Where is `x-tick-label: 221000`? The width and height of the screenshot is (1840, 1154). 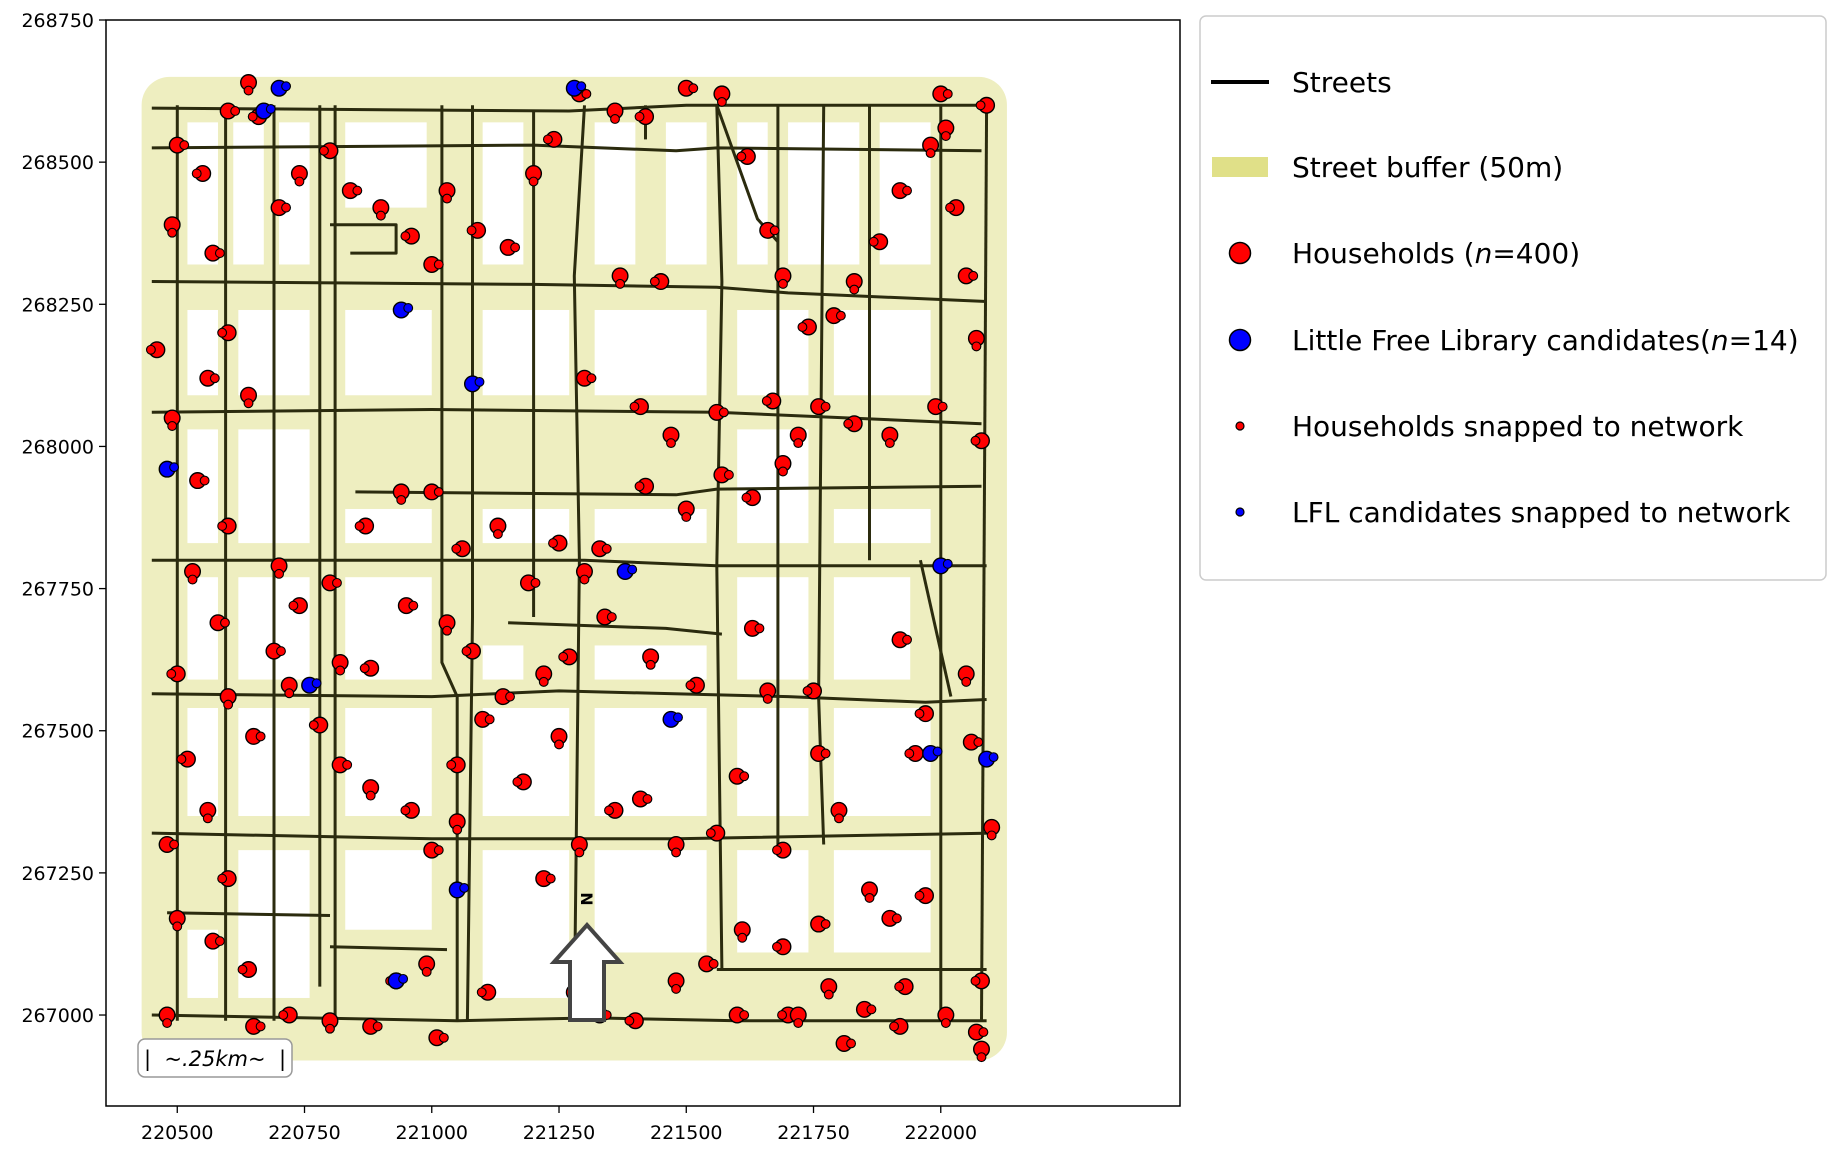 x-tick-label: 221000 is located at coordinates (431, 1133).